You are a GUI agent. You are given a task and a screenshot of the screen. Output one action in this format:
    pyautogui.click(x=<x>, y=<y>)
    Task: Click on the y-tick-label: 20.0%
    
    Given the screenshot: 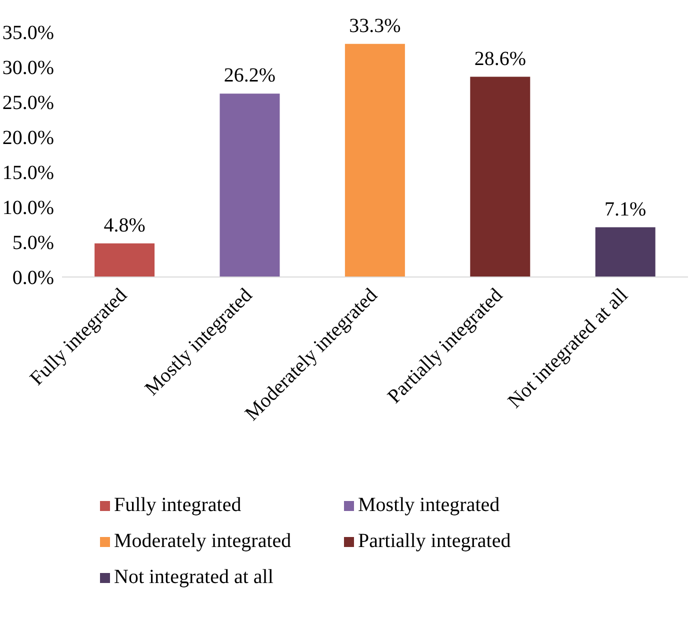 What is the action you would take?
    pyautogui.click(x=28, y=138)
    